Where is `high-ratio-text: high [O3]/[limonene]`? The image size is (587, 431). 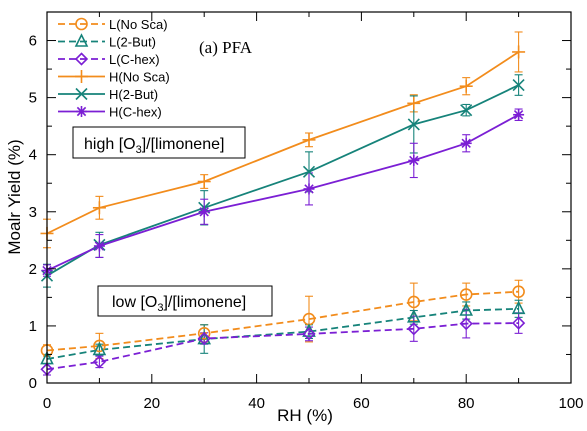
high-ratio-text: high [O3]/[limonene] is located at coordinates (154, 146).